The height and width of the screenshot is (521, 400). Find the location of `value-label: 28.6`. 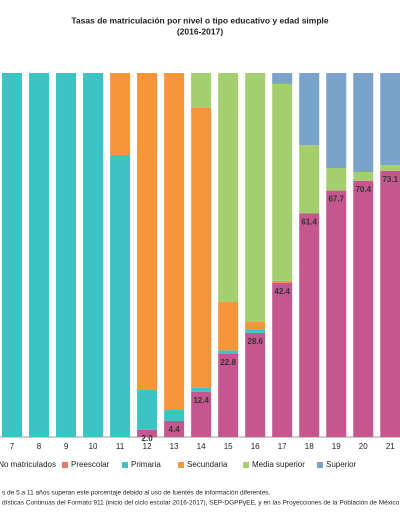

value-label: 28.6 is located at coordinates (255, 341).